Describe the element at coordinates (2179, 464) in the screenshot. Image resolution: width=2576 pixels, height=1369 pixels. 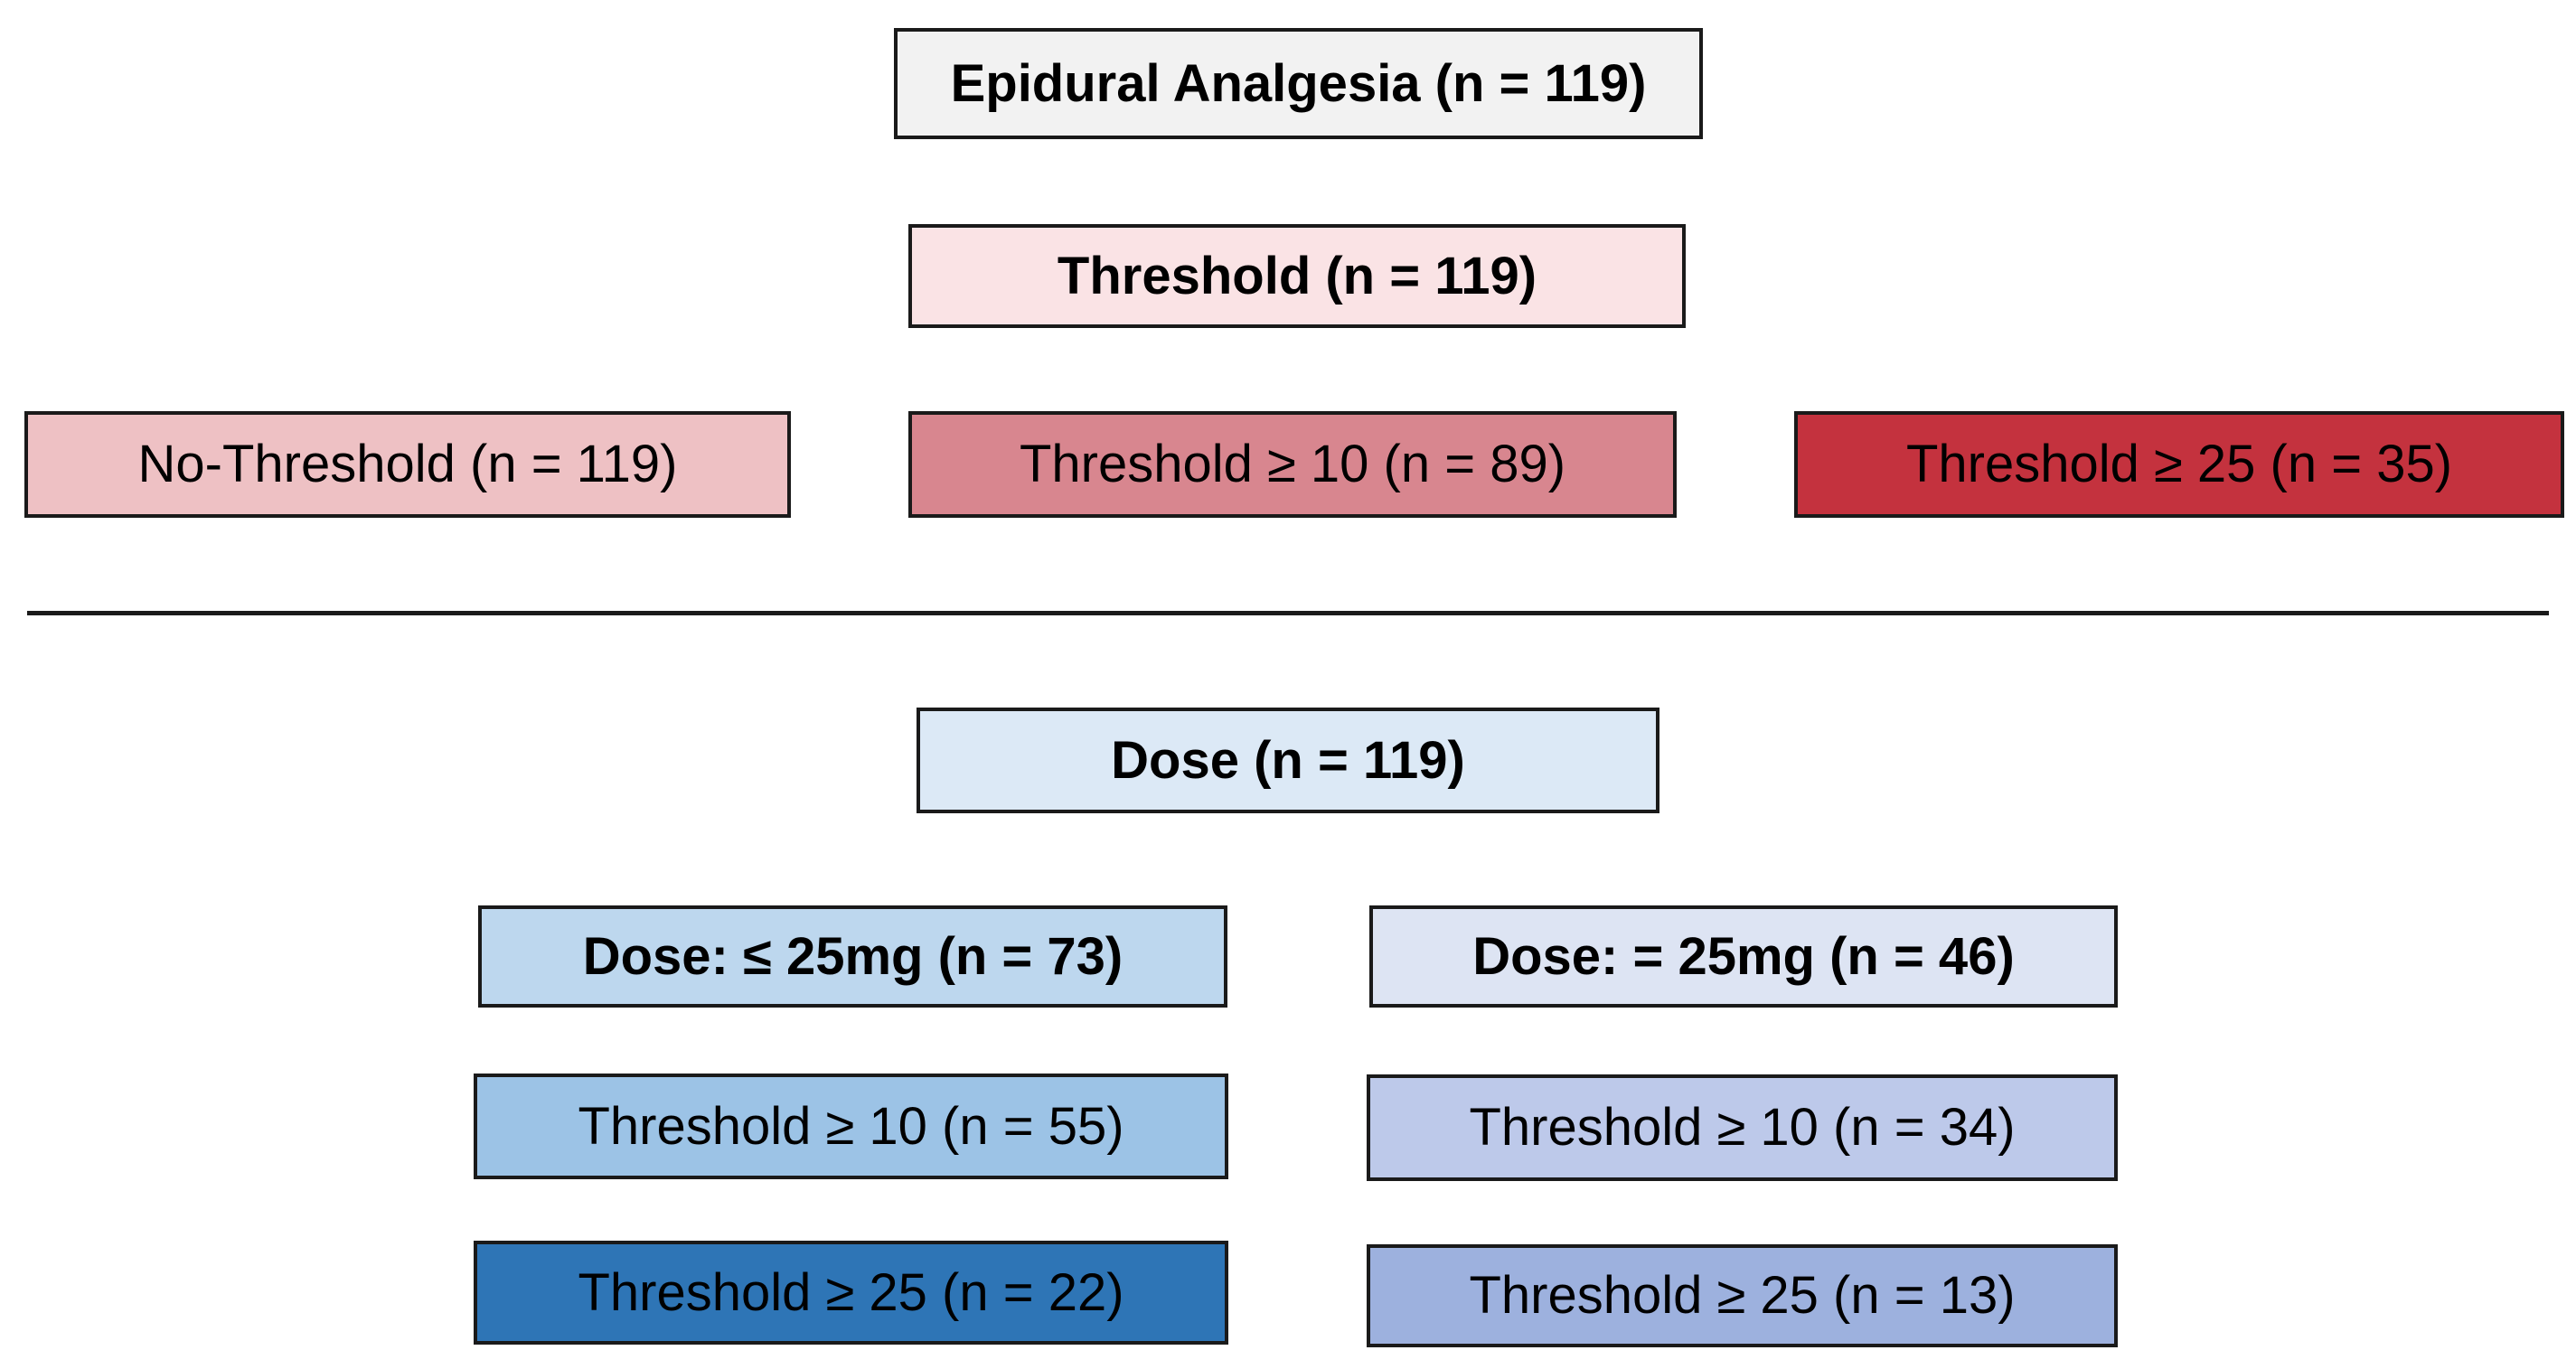
I see `node-threshold-ge25-overall: Threshold ≥ 25 (n = 35)` at that location.